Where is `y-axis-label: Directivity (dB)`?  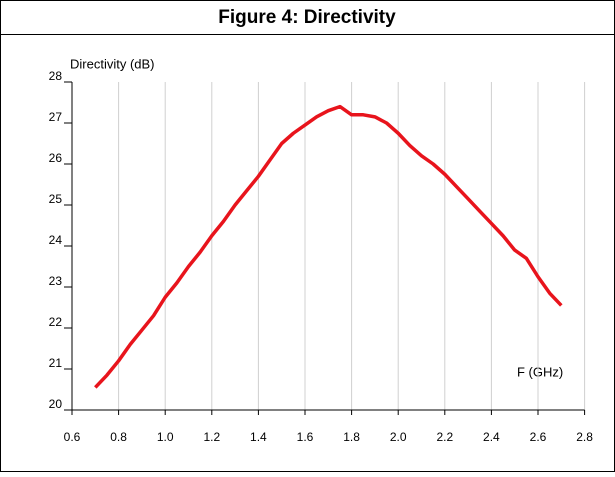 y-axis-label: Directivity (dB) is located at coordinates (112, 63).